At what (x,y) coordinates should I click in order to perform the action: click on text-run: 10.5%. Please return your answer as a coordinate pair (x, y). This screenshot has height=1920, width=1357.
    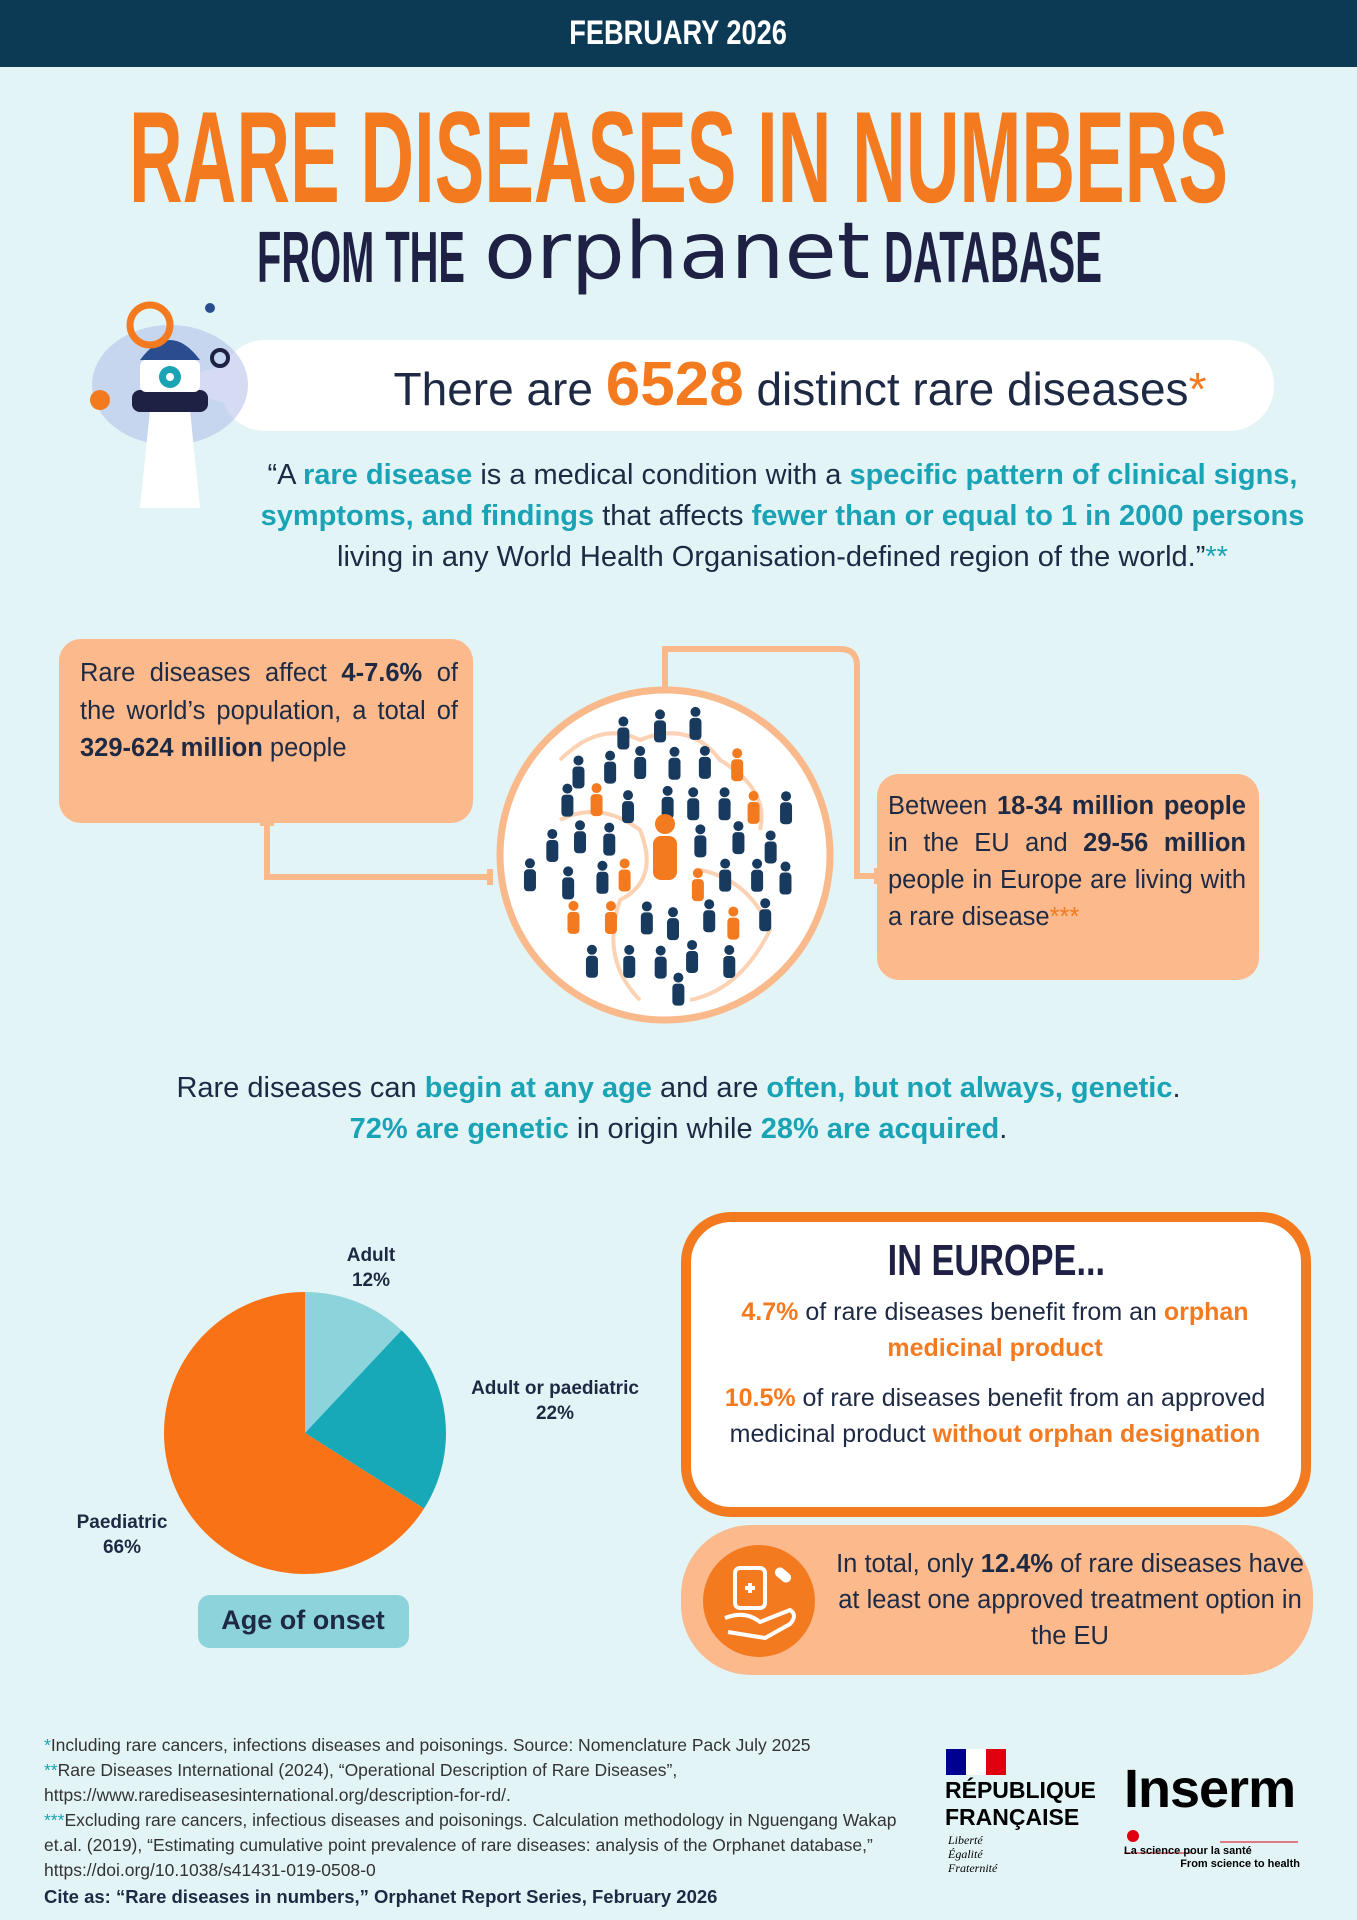
    Looking at the image, I should click on (760, 1398).